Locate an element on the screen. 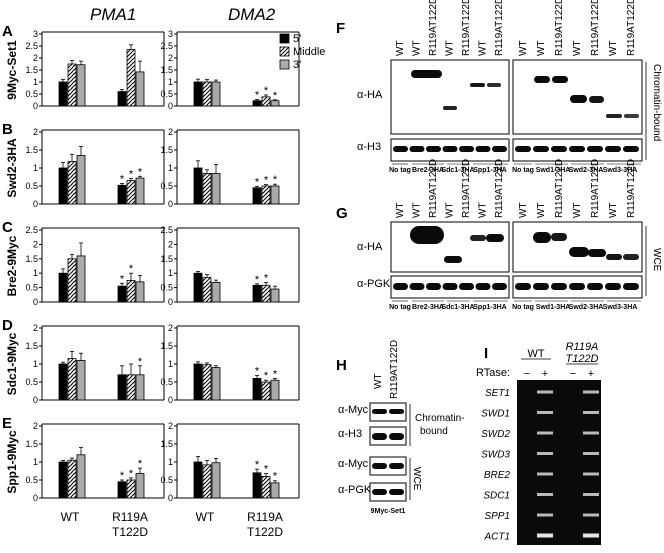 This screenshot has height=553, width=664. f-side-label: Chromatin-bound is located at coordinates (656, 102).